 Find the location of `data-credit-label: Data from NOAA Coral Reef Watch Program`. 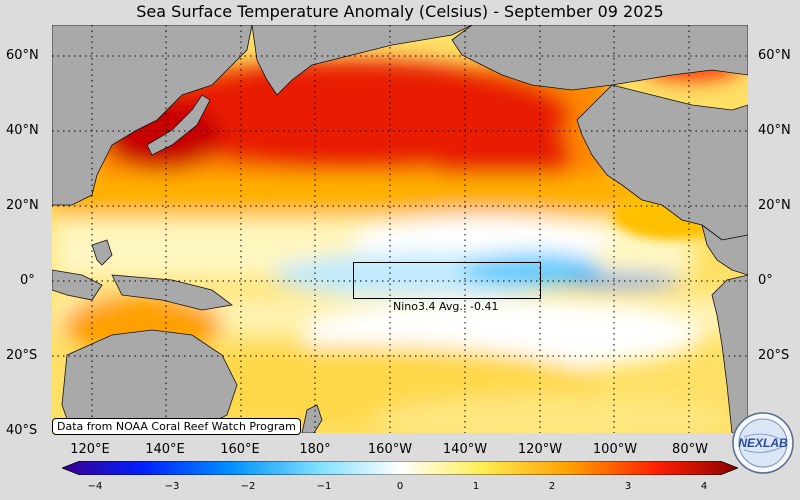

data-credit-label: Data from NOAA Coral Reef Watch Program is located at coordinates (176, 426).